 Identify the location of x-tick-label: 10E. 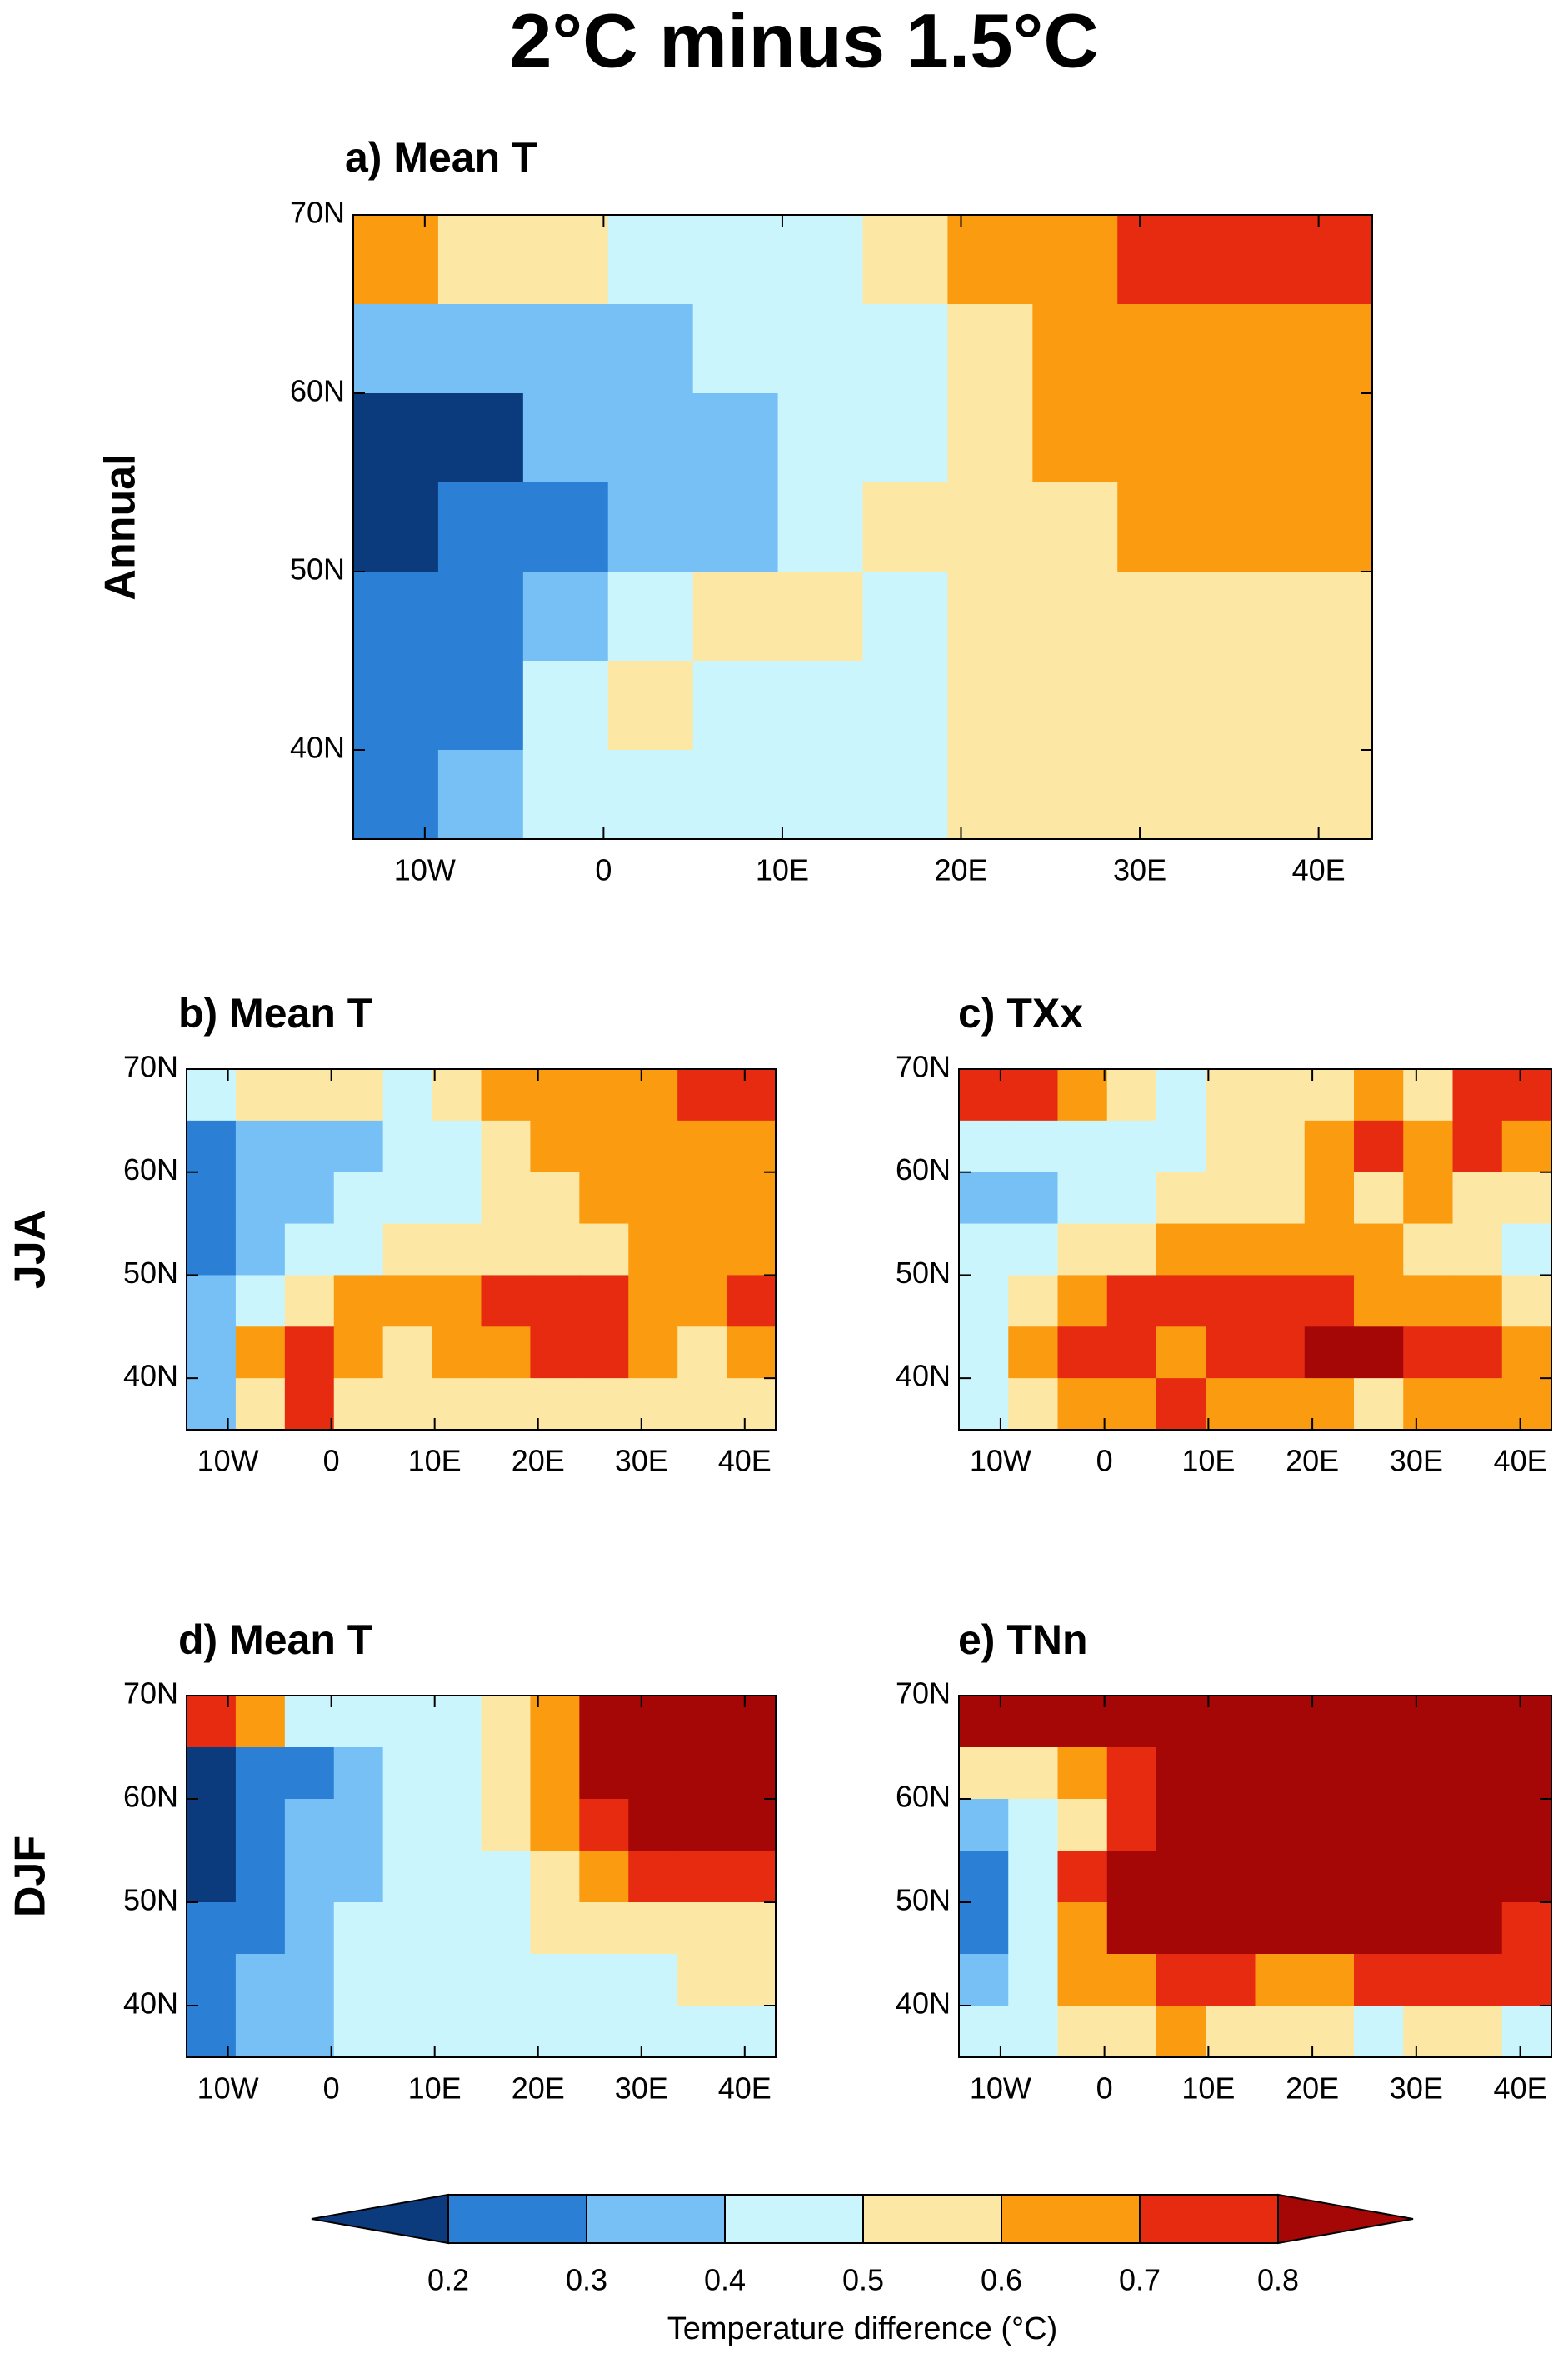
(435, 1461).